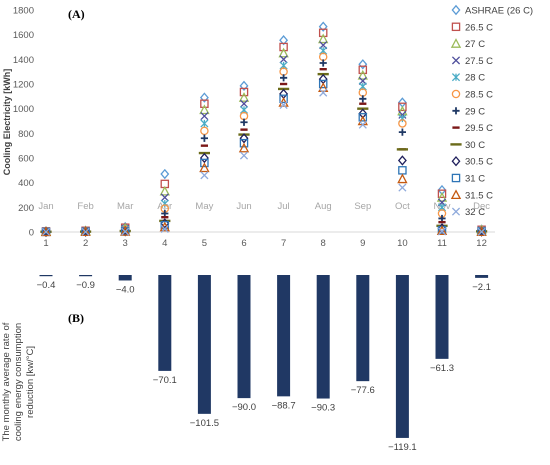 This screenshot has width=550, height=465. Describe the element at coordinates (479, 95) in the screenshot. I see `legend-entry-label: 28.5 C` at that location.